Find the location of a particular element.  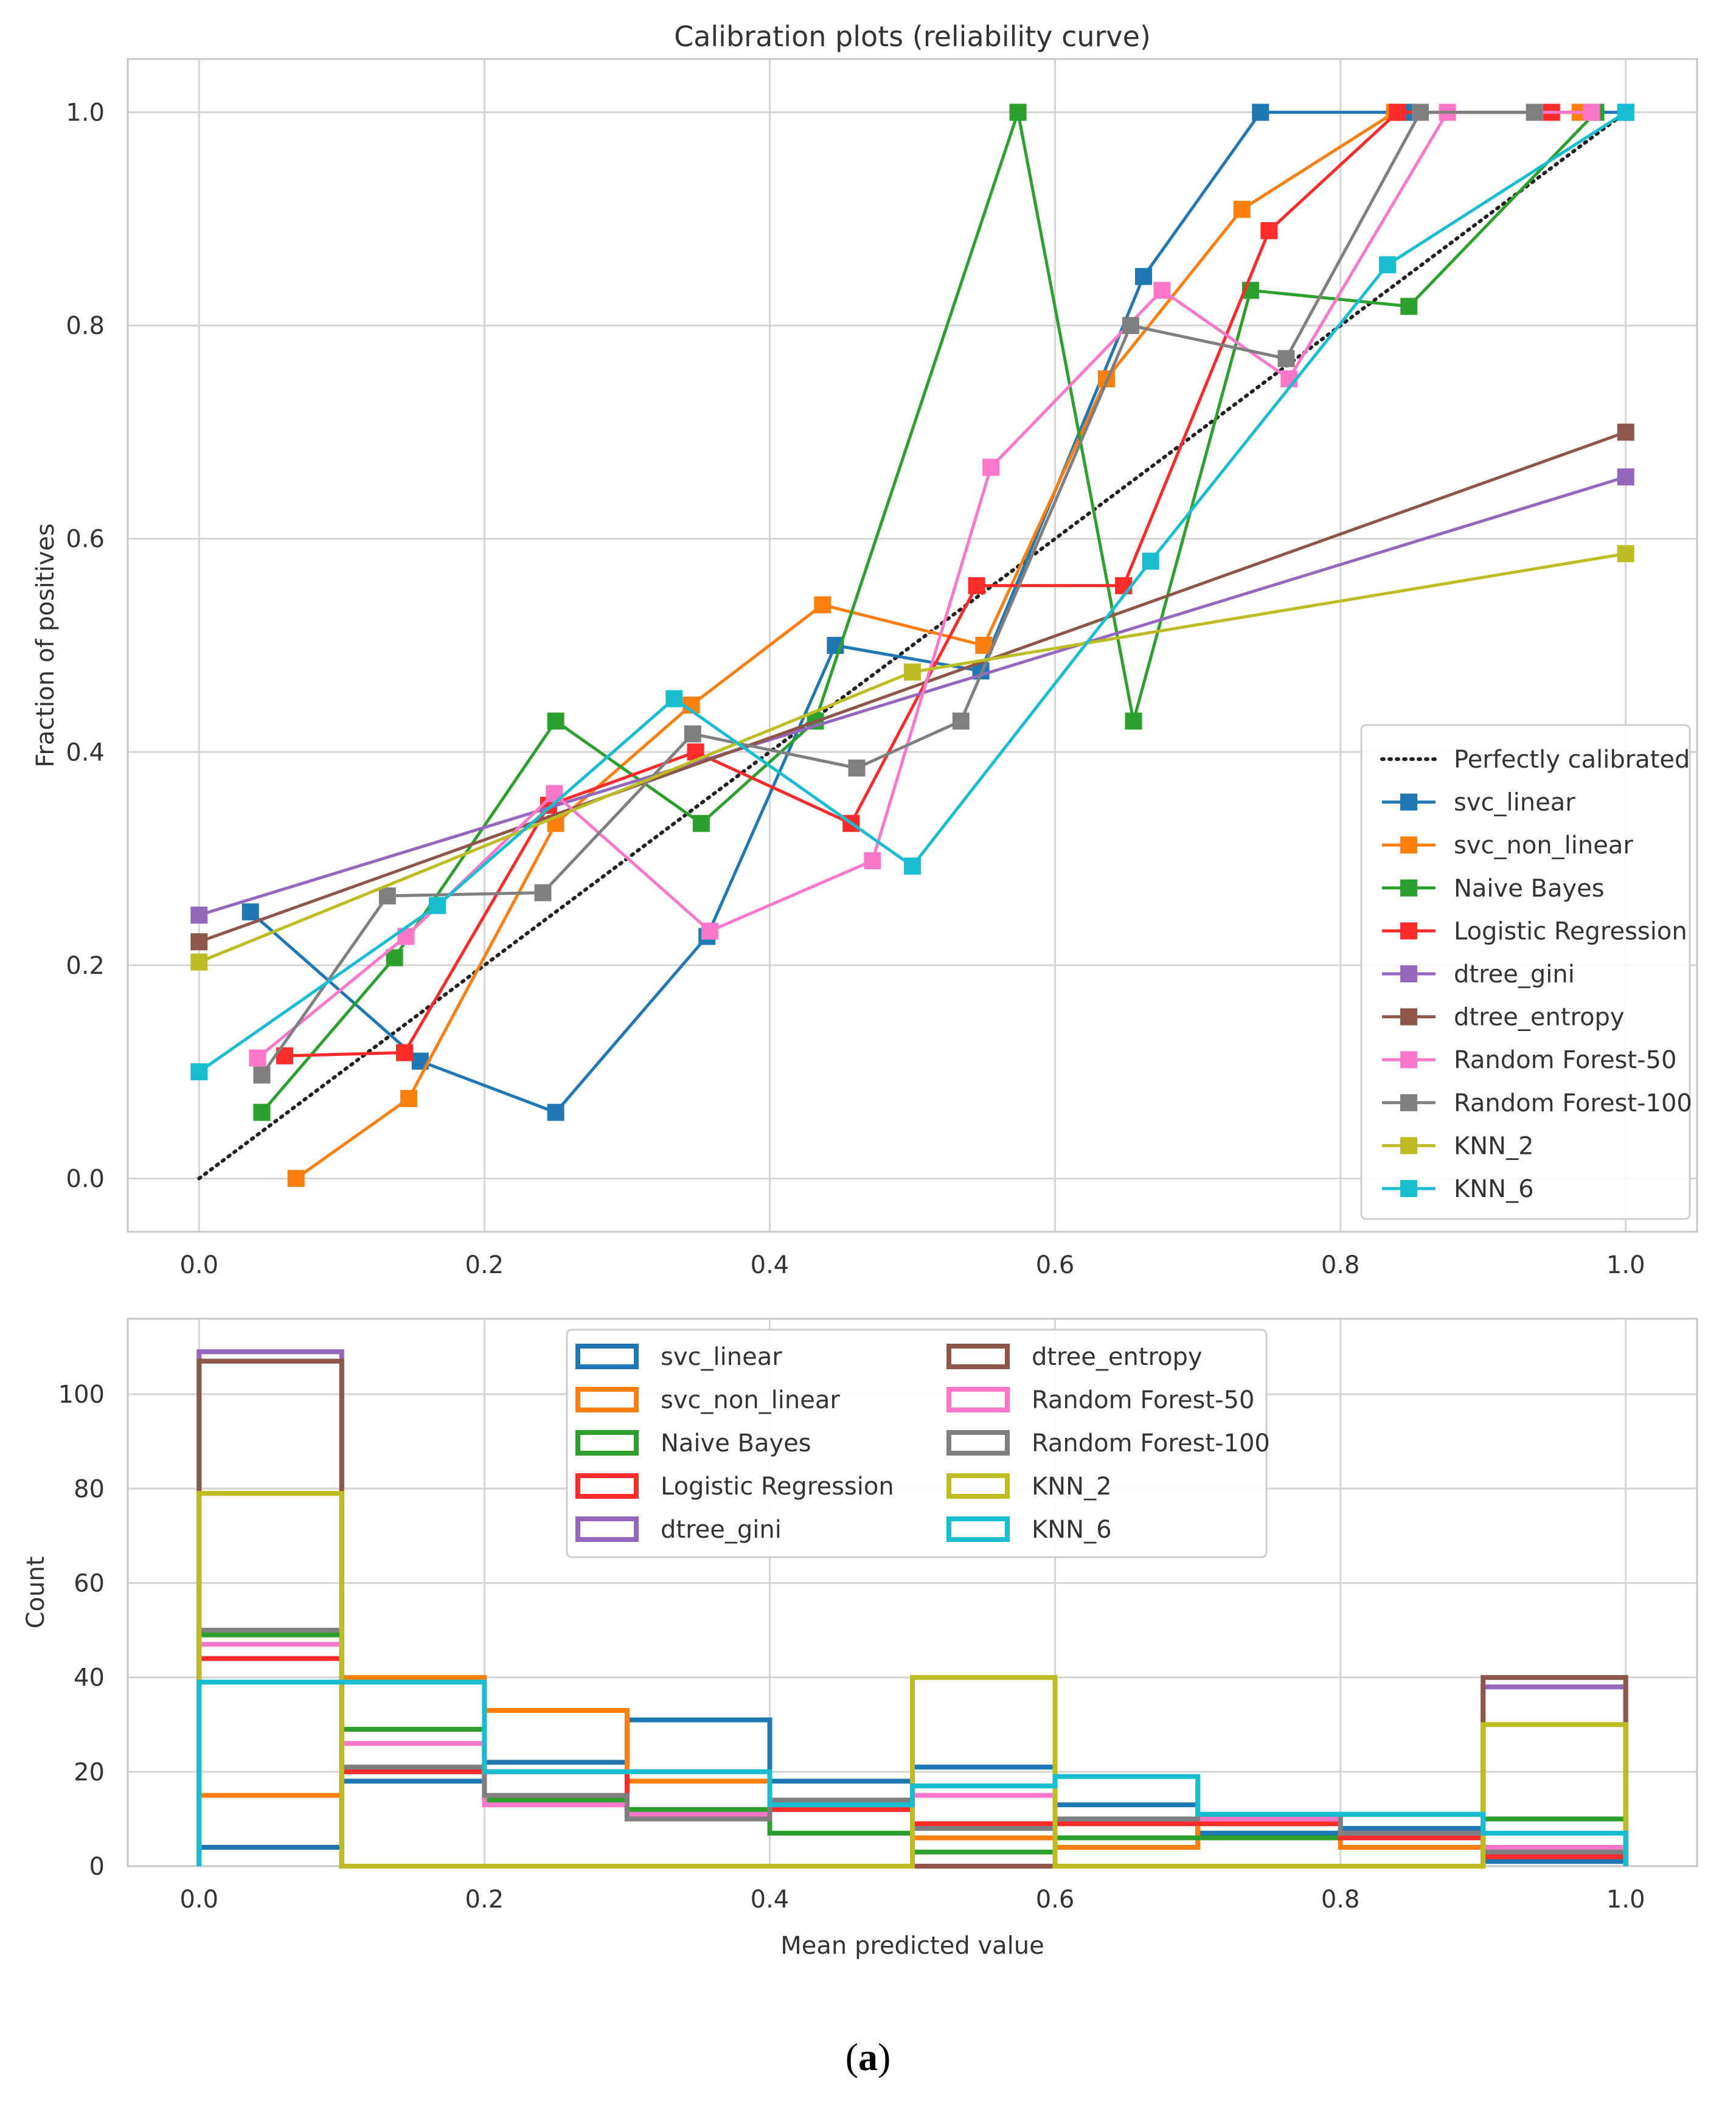

y-tick-label: 80 is located at coordinates (89, 1489).